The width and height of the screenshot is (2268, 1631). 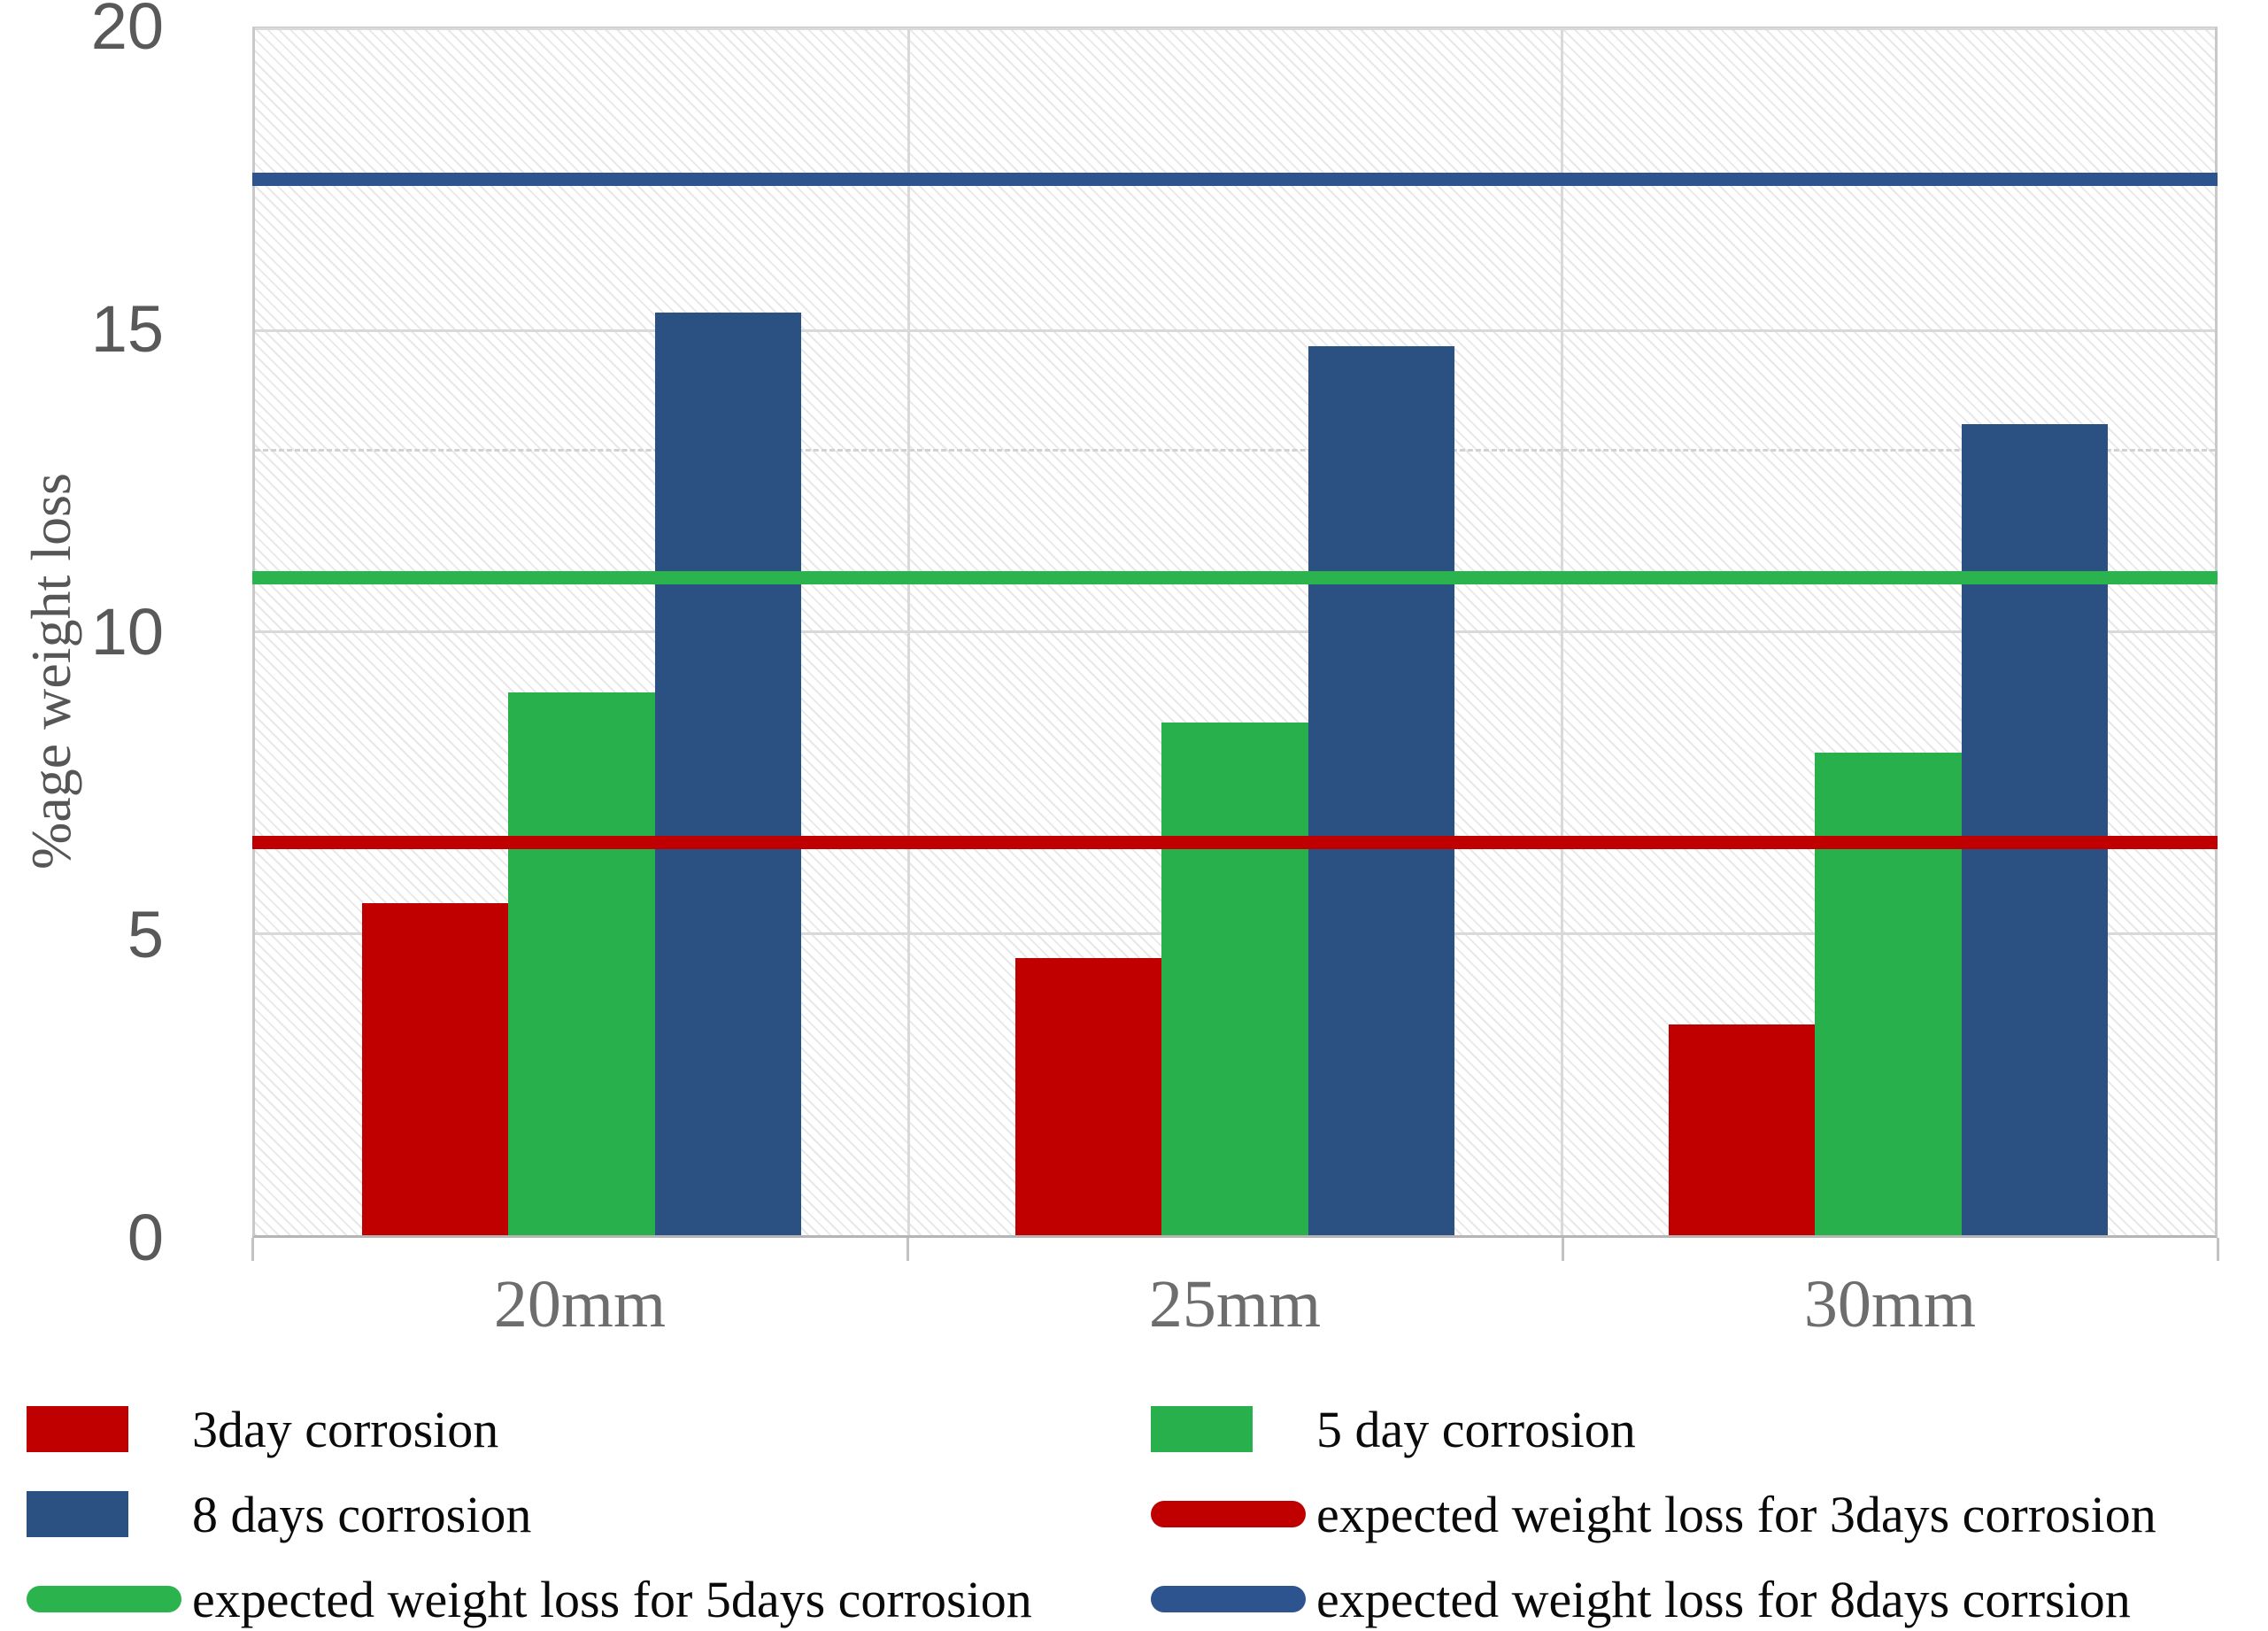 What do you see at coordinates (1235, 450) in the screenshot?
I see `minor-dashed-gridline` at bounding box center [1235, 450].